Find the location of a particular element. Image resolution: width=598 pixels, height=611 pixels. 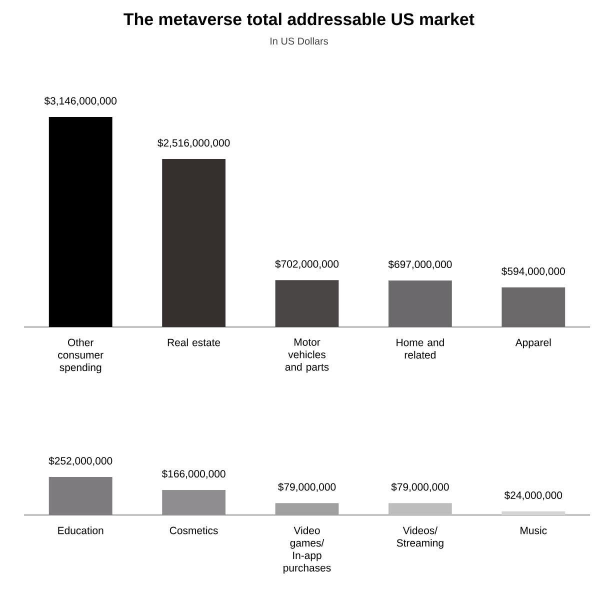

x-tick-label: Home and related is located at coordinates (420, 348).